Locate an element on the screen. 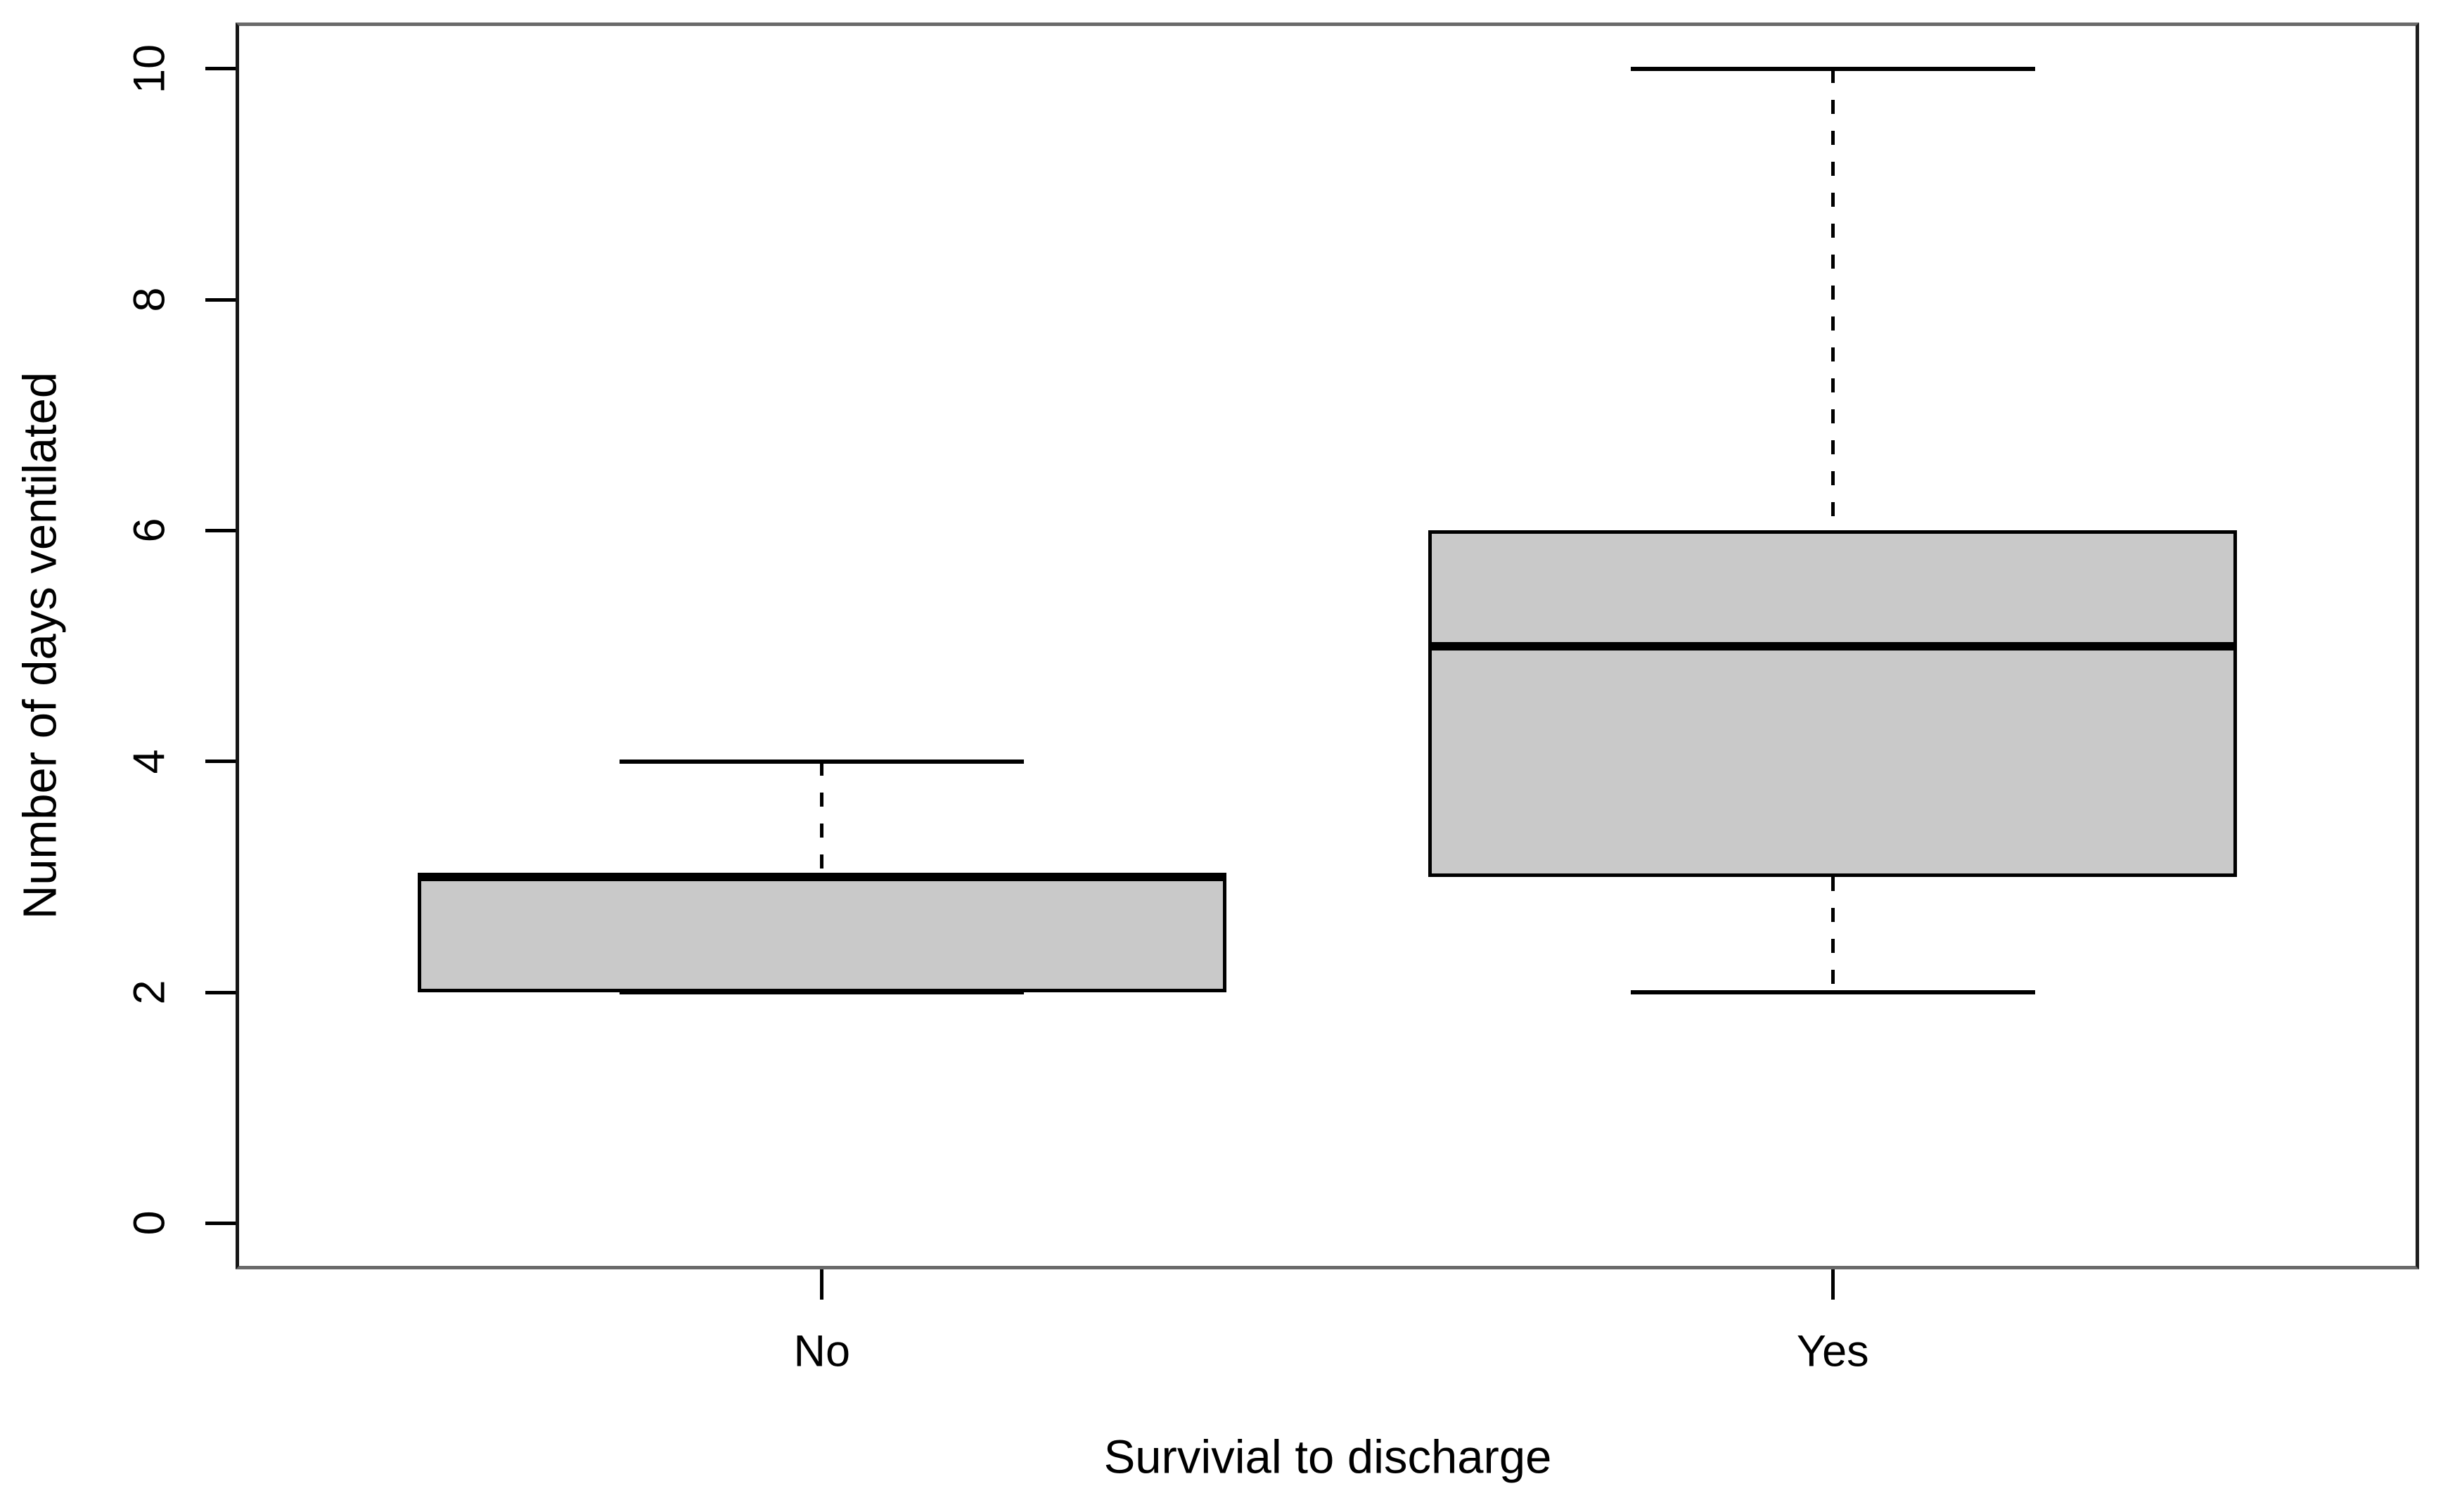 The height and width of the screenshot is (1512, 2443). y-axis-tick-label: 8 is located at coordinates (149, 299).